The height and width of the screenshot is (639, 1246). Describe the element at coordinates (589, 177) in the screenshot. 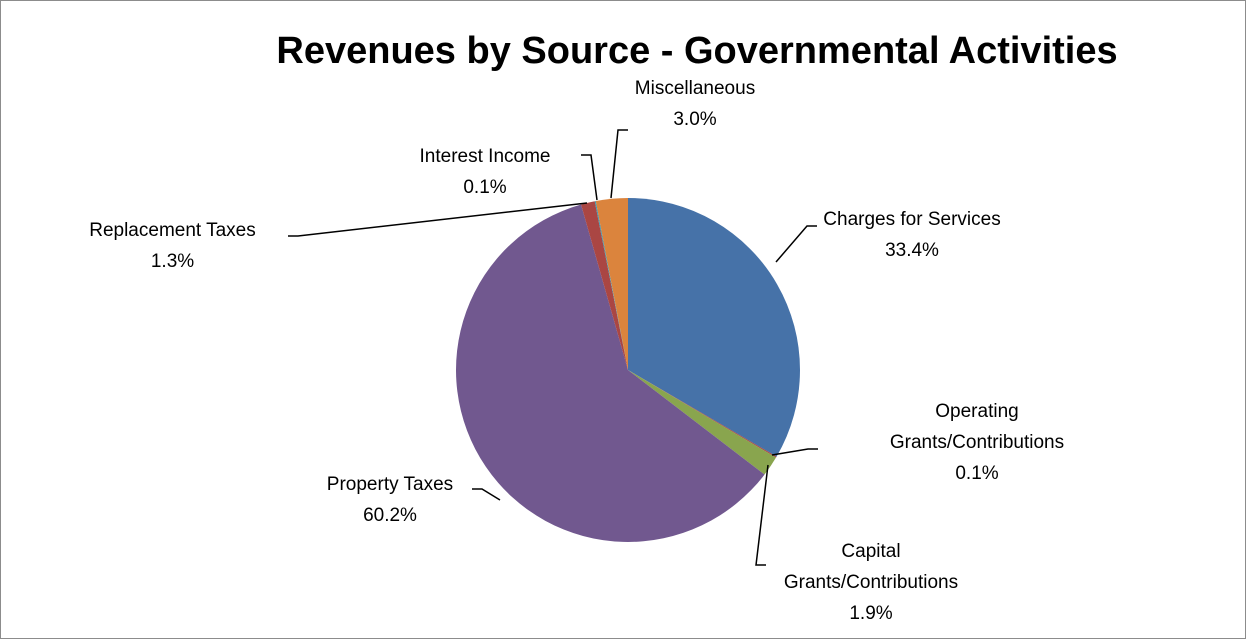

I see `leader-line-interest-income` at that location.